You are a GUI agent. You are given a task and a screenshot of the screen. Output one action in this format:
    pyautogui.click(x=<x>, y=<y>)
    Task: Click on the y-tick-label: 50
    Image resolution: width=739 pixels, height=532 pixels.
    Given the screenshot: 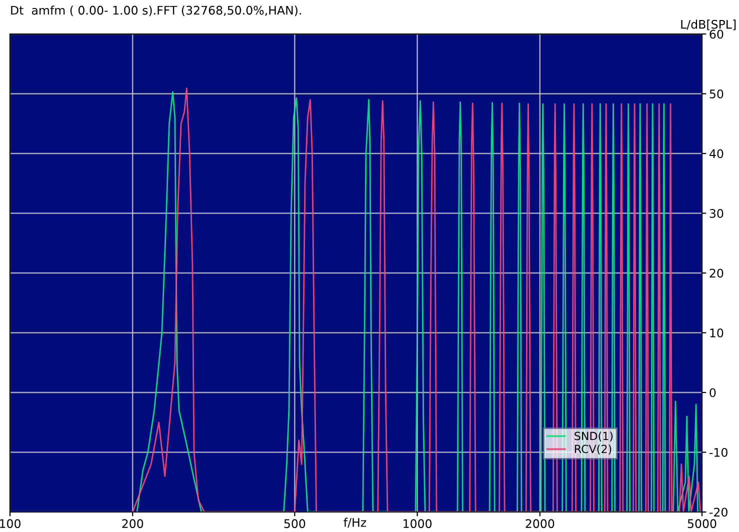 What is the action you would take?
    pyautogui.click(x=717, y=93)
    